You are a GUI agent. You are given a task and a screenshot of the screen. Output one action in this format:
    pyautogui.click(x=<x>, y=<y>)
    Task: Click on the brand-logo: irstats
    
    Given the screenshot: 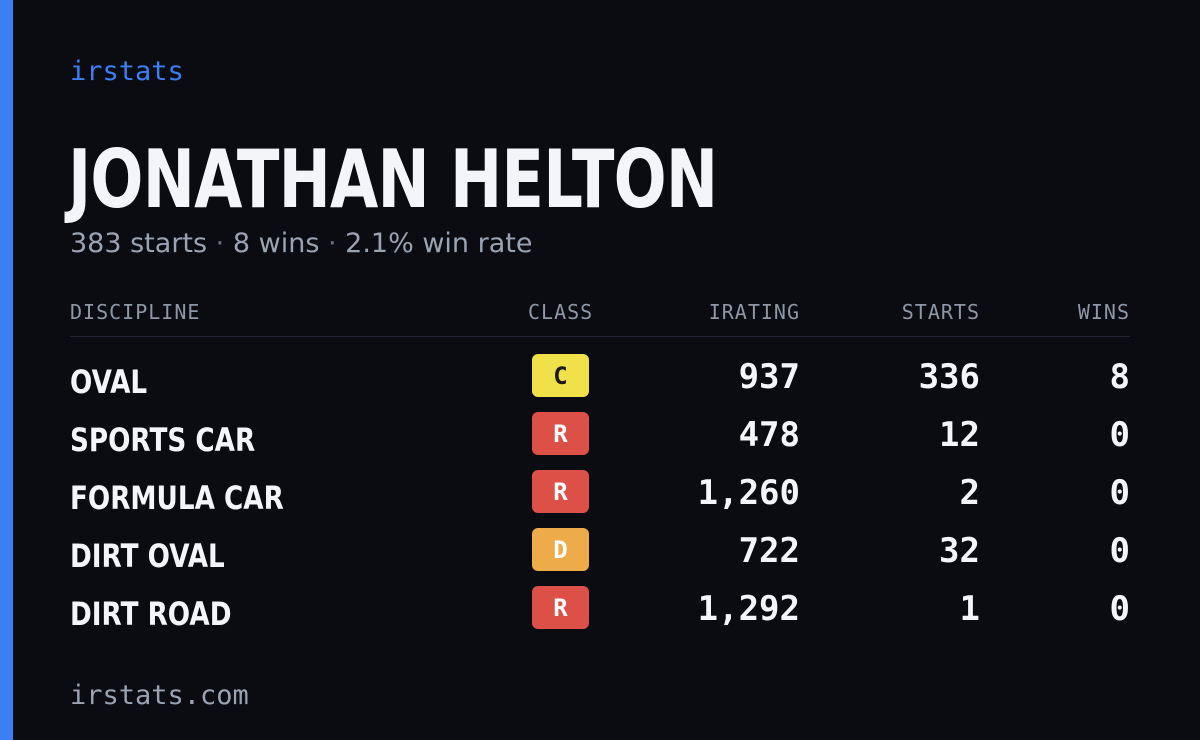 What is the action you would take?
    pyautogui.click(x=127, y=71)
    